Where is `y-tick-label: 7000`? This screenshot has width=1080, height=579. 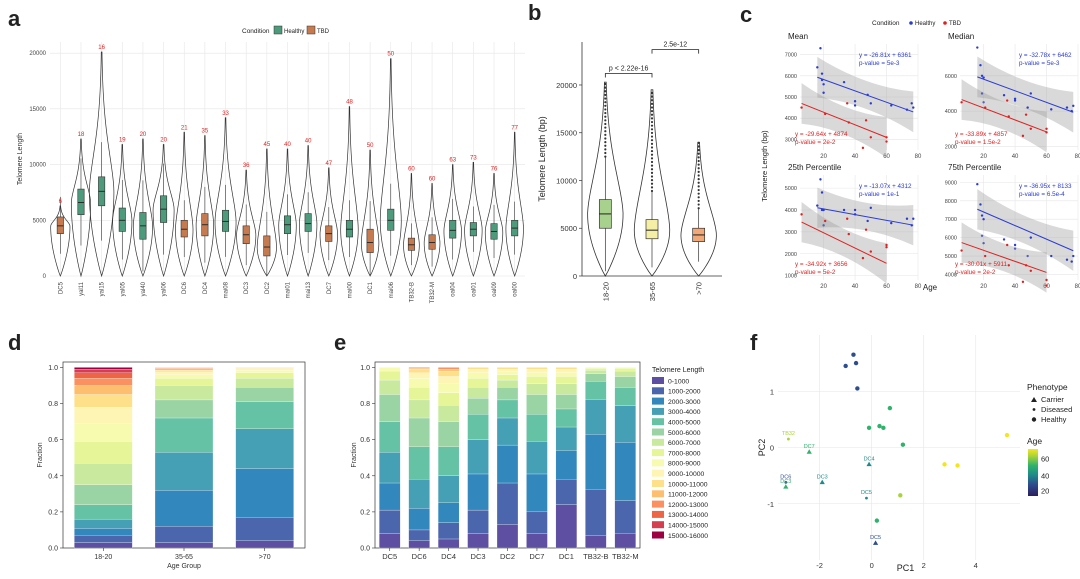
y-tick-label: 7000 is located at coordinates (951, 220).